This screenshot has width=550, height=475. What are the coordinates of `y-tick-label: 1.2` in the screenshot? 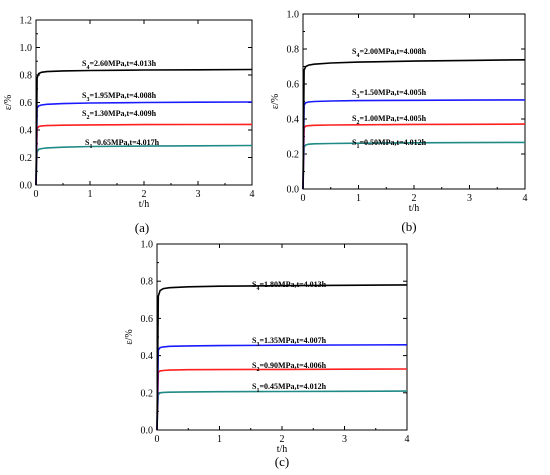 It's located at (26, 21).